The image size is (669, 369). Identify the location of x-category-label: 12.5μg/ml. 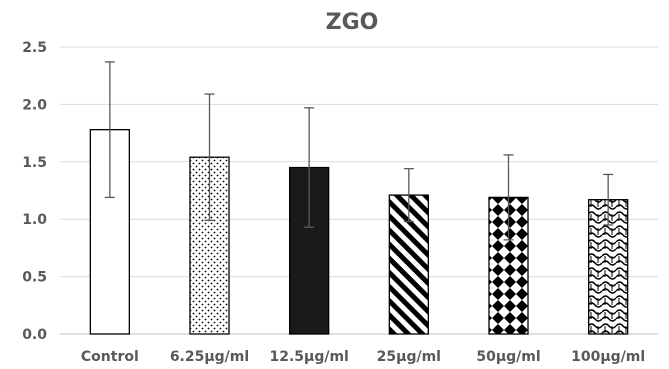
(308, 357).